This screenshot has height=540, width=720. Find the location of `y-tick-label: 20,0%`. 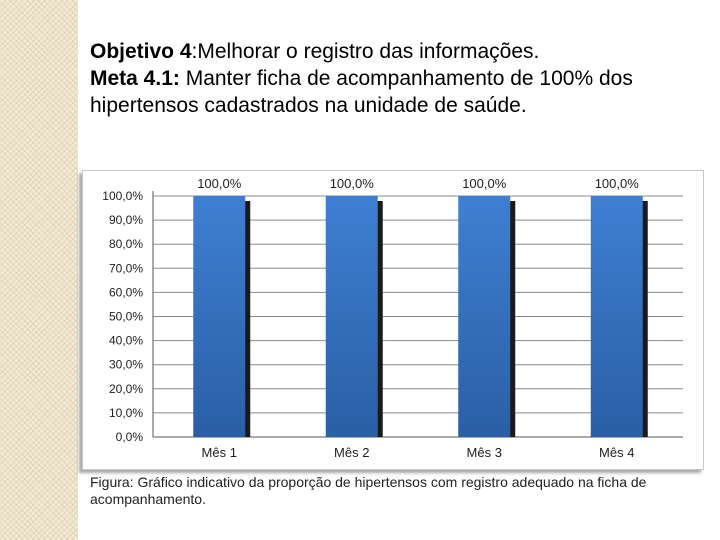

y-tick-label: 20,0% is located at coordinates (126, 389).